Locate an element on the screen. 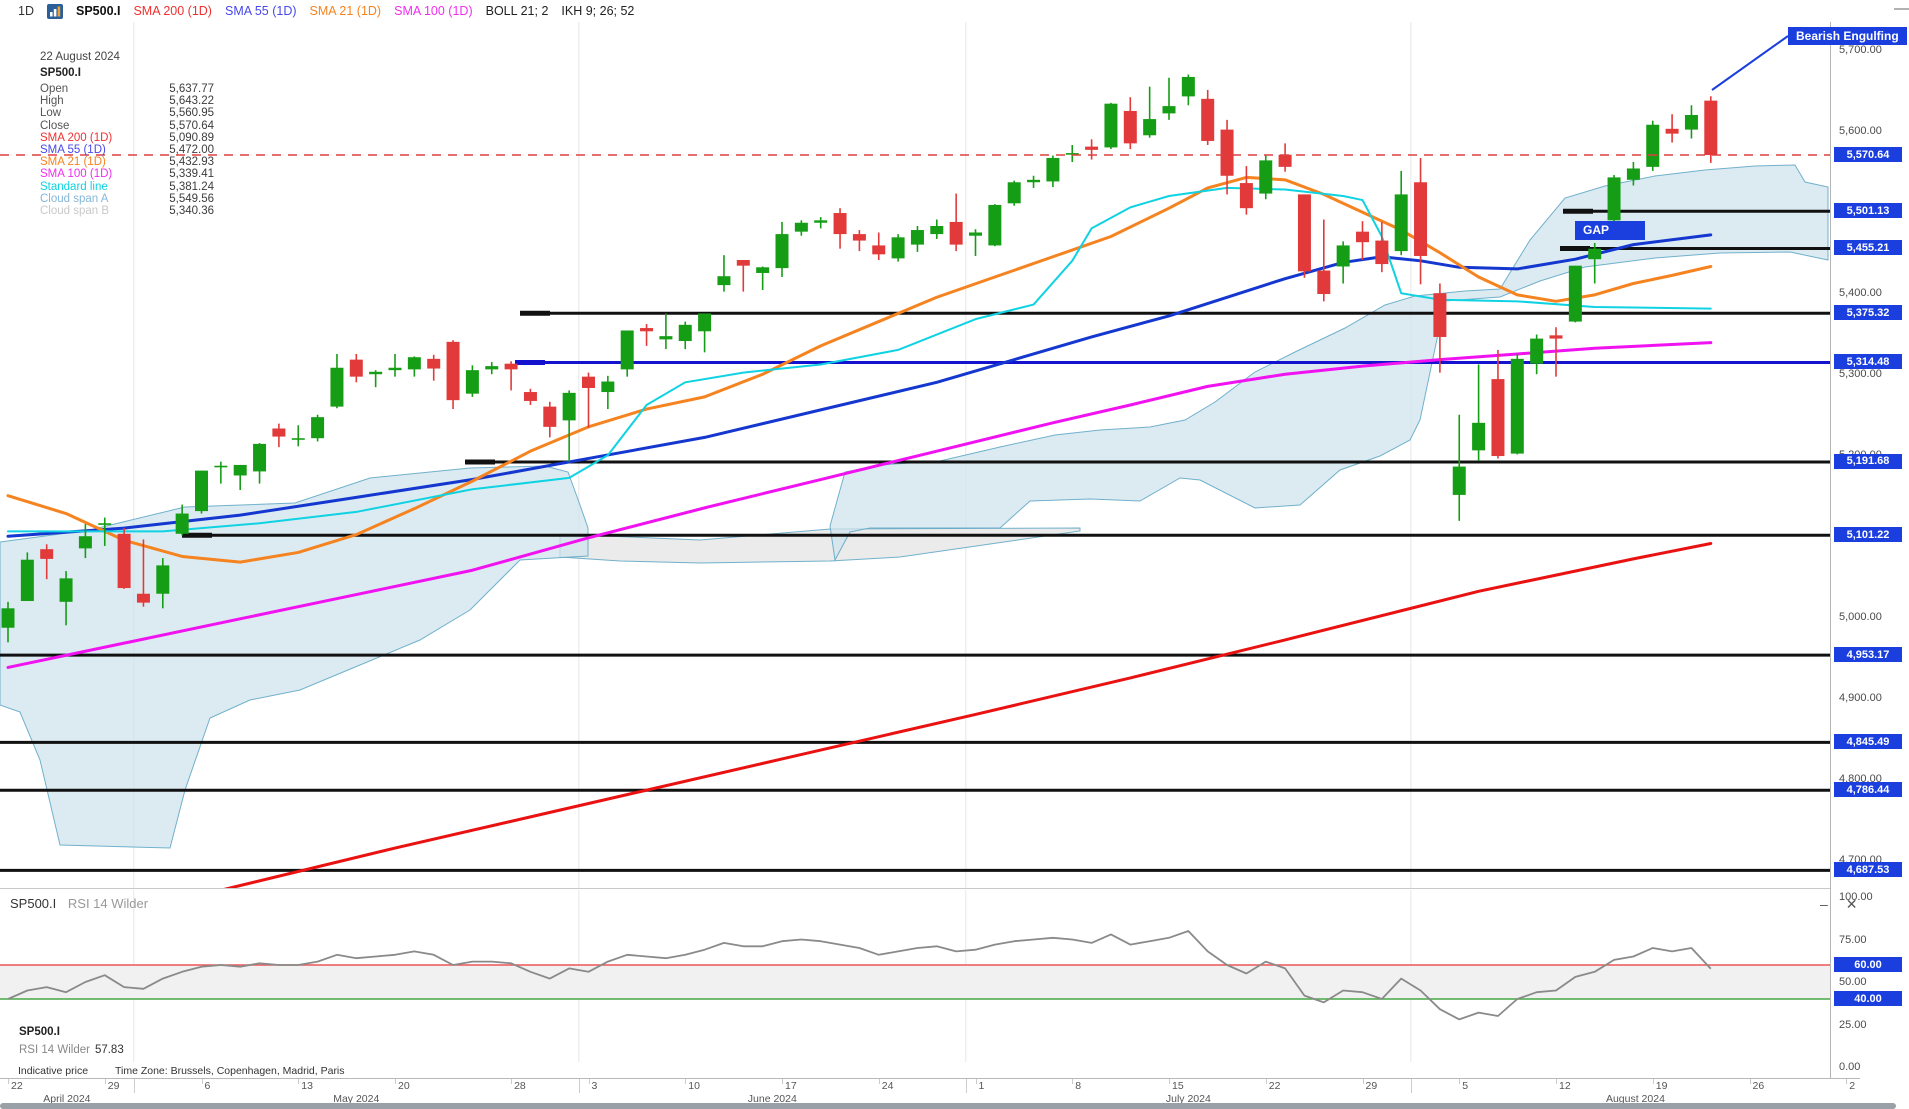  ichimoku-cloud-twist is located at coordinates (820, 545).